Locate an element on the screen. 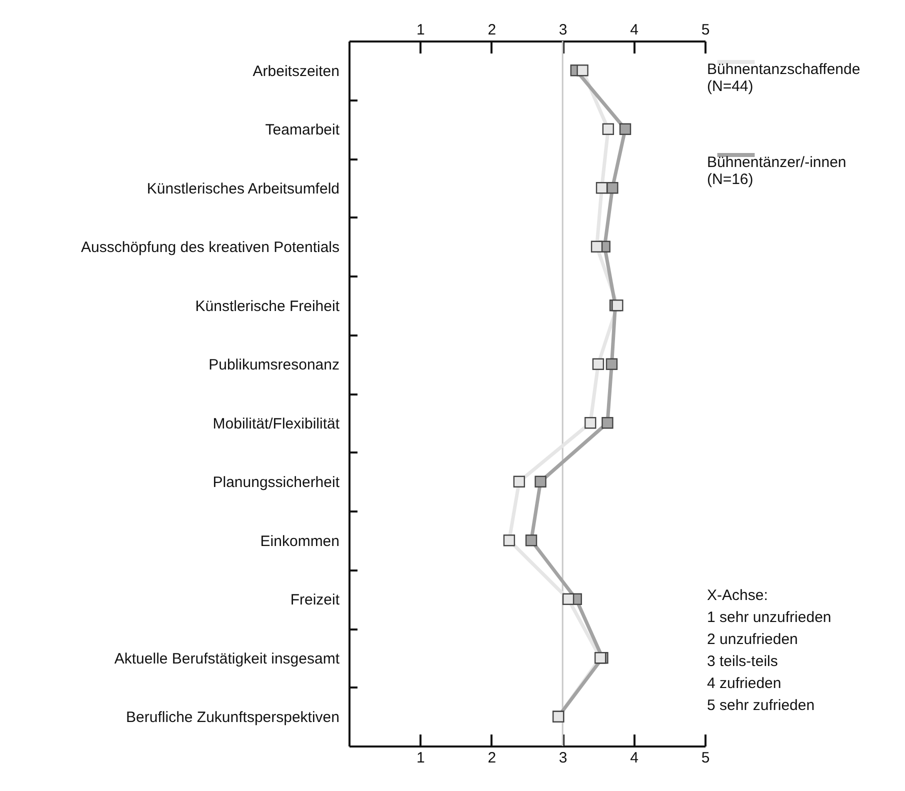  text: X-Achse: is located at coordinates (738, 596).